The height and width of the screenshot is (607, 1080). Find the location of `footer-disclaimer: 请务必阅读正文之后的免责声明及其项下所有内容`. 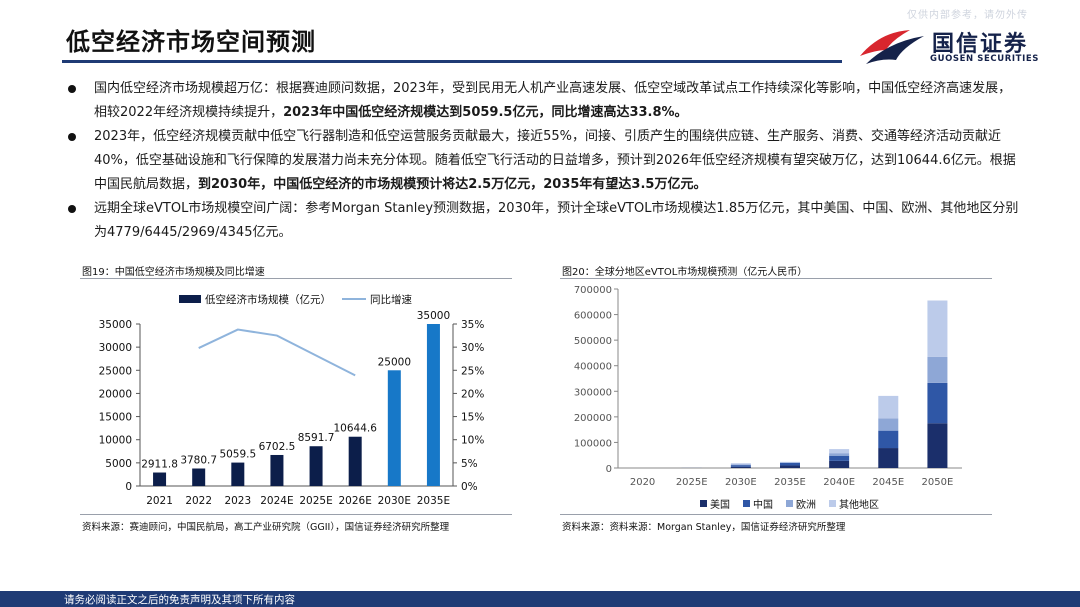

footer-disclaimer: 请务必阅读正文之后的免责声明及其项下所有内容 is located at coordinates (179, 600).